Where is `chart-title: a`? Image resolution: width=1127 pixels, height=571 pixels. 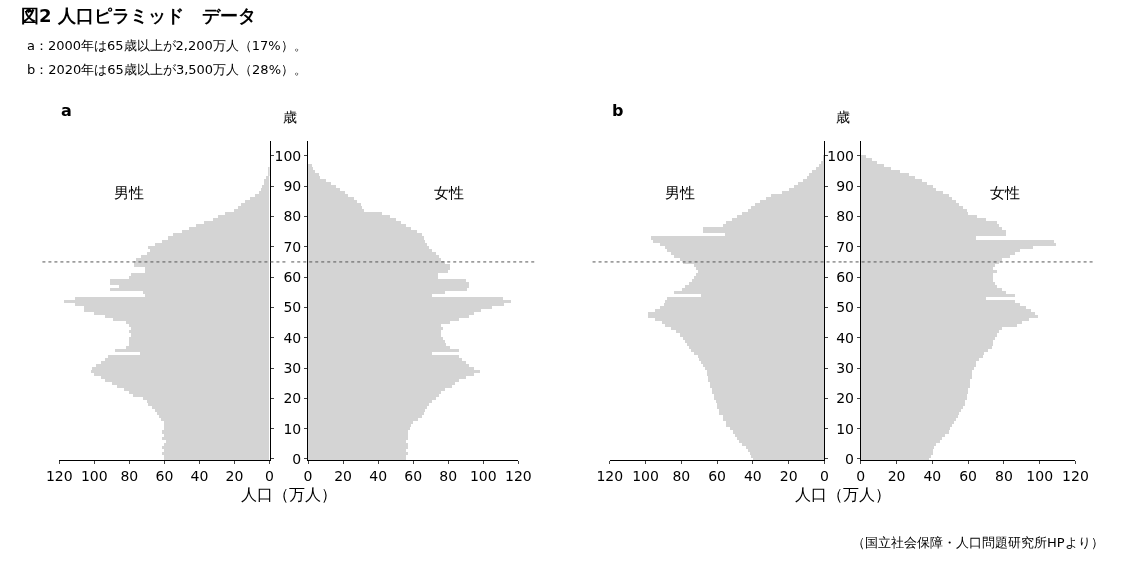
chart-title: a is located at coordinates (66, 110).